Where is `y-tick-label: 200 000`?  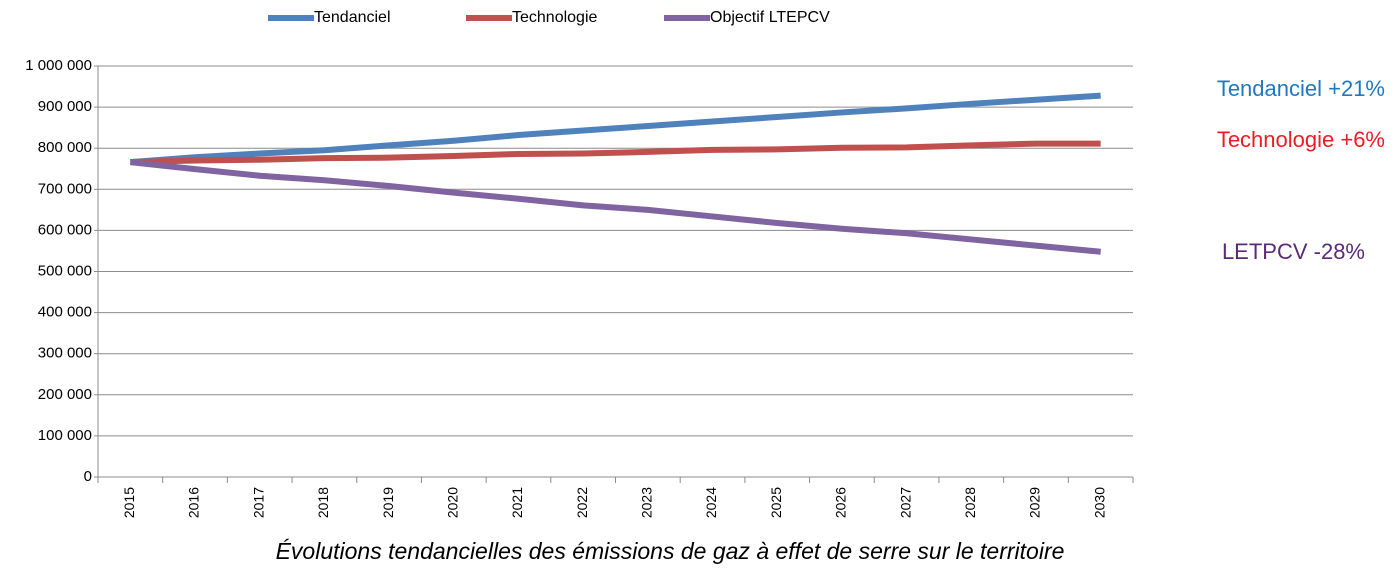
y-tick-label: 200 000 is located at coordinates (65, 394).